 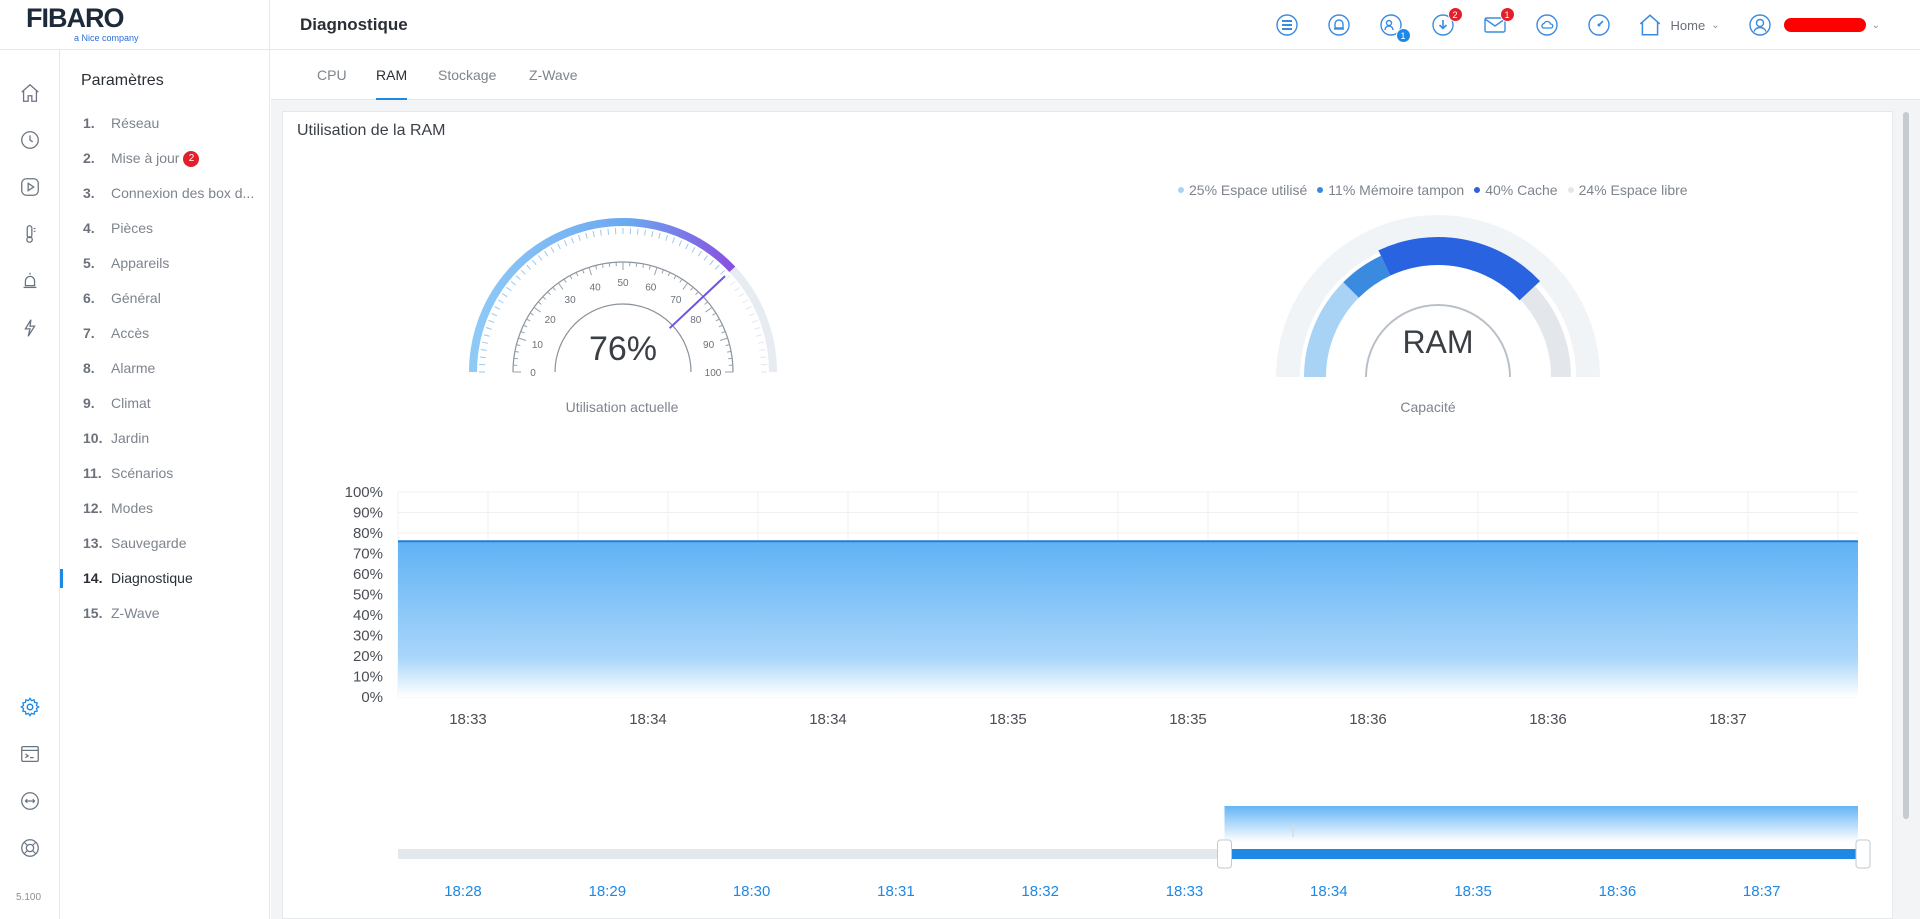 What do you see at coordinates (651, 287) in the screenshot?
I see `gauge-tick-label: 60` at bounding box center [651, 287].